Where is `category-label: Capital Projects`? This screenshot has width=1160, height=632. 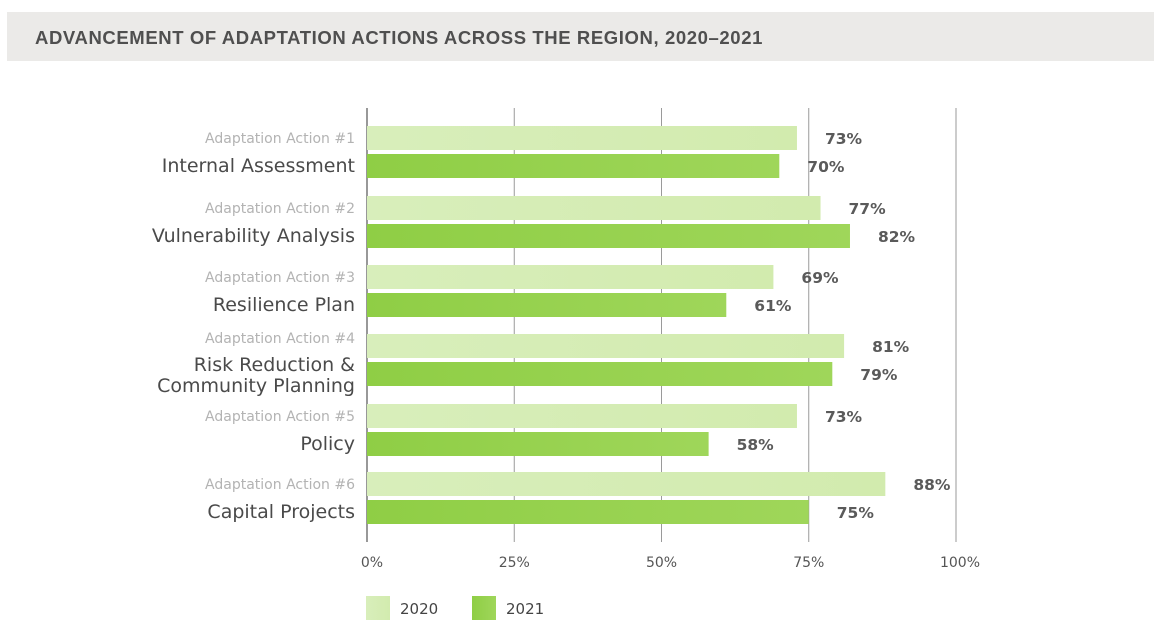 category-label: Capital Projects is located at coordinates (281, 512).